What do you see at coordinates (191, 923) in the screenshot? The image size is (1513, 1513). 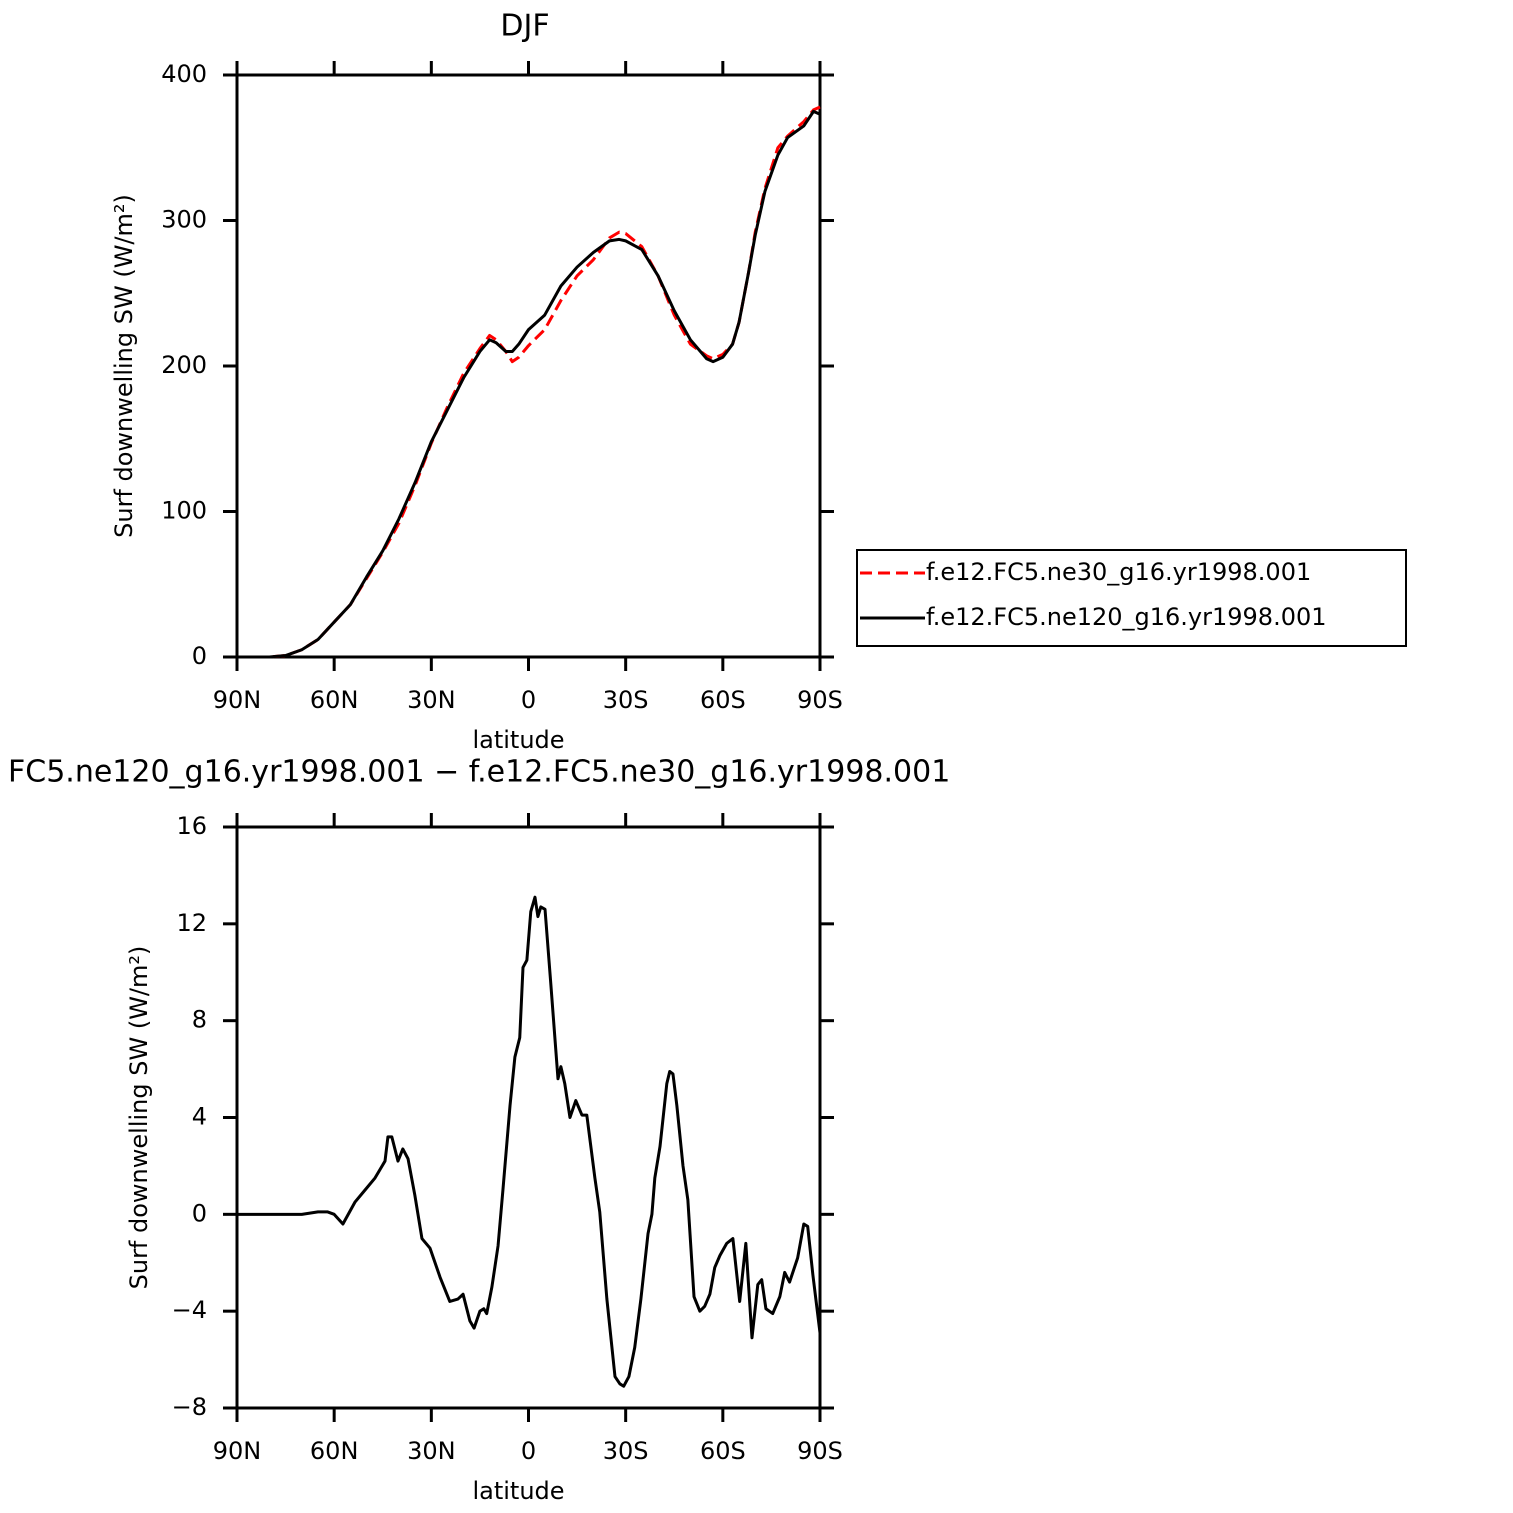 I see `y-tick-label: 12` at bounding box center [191, 923].